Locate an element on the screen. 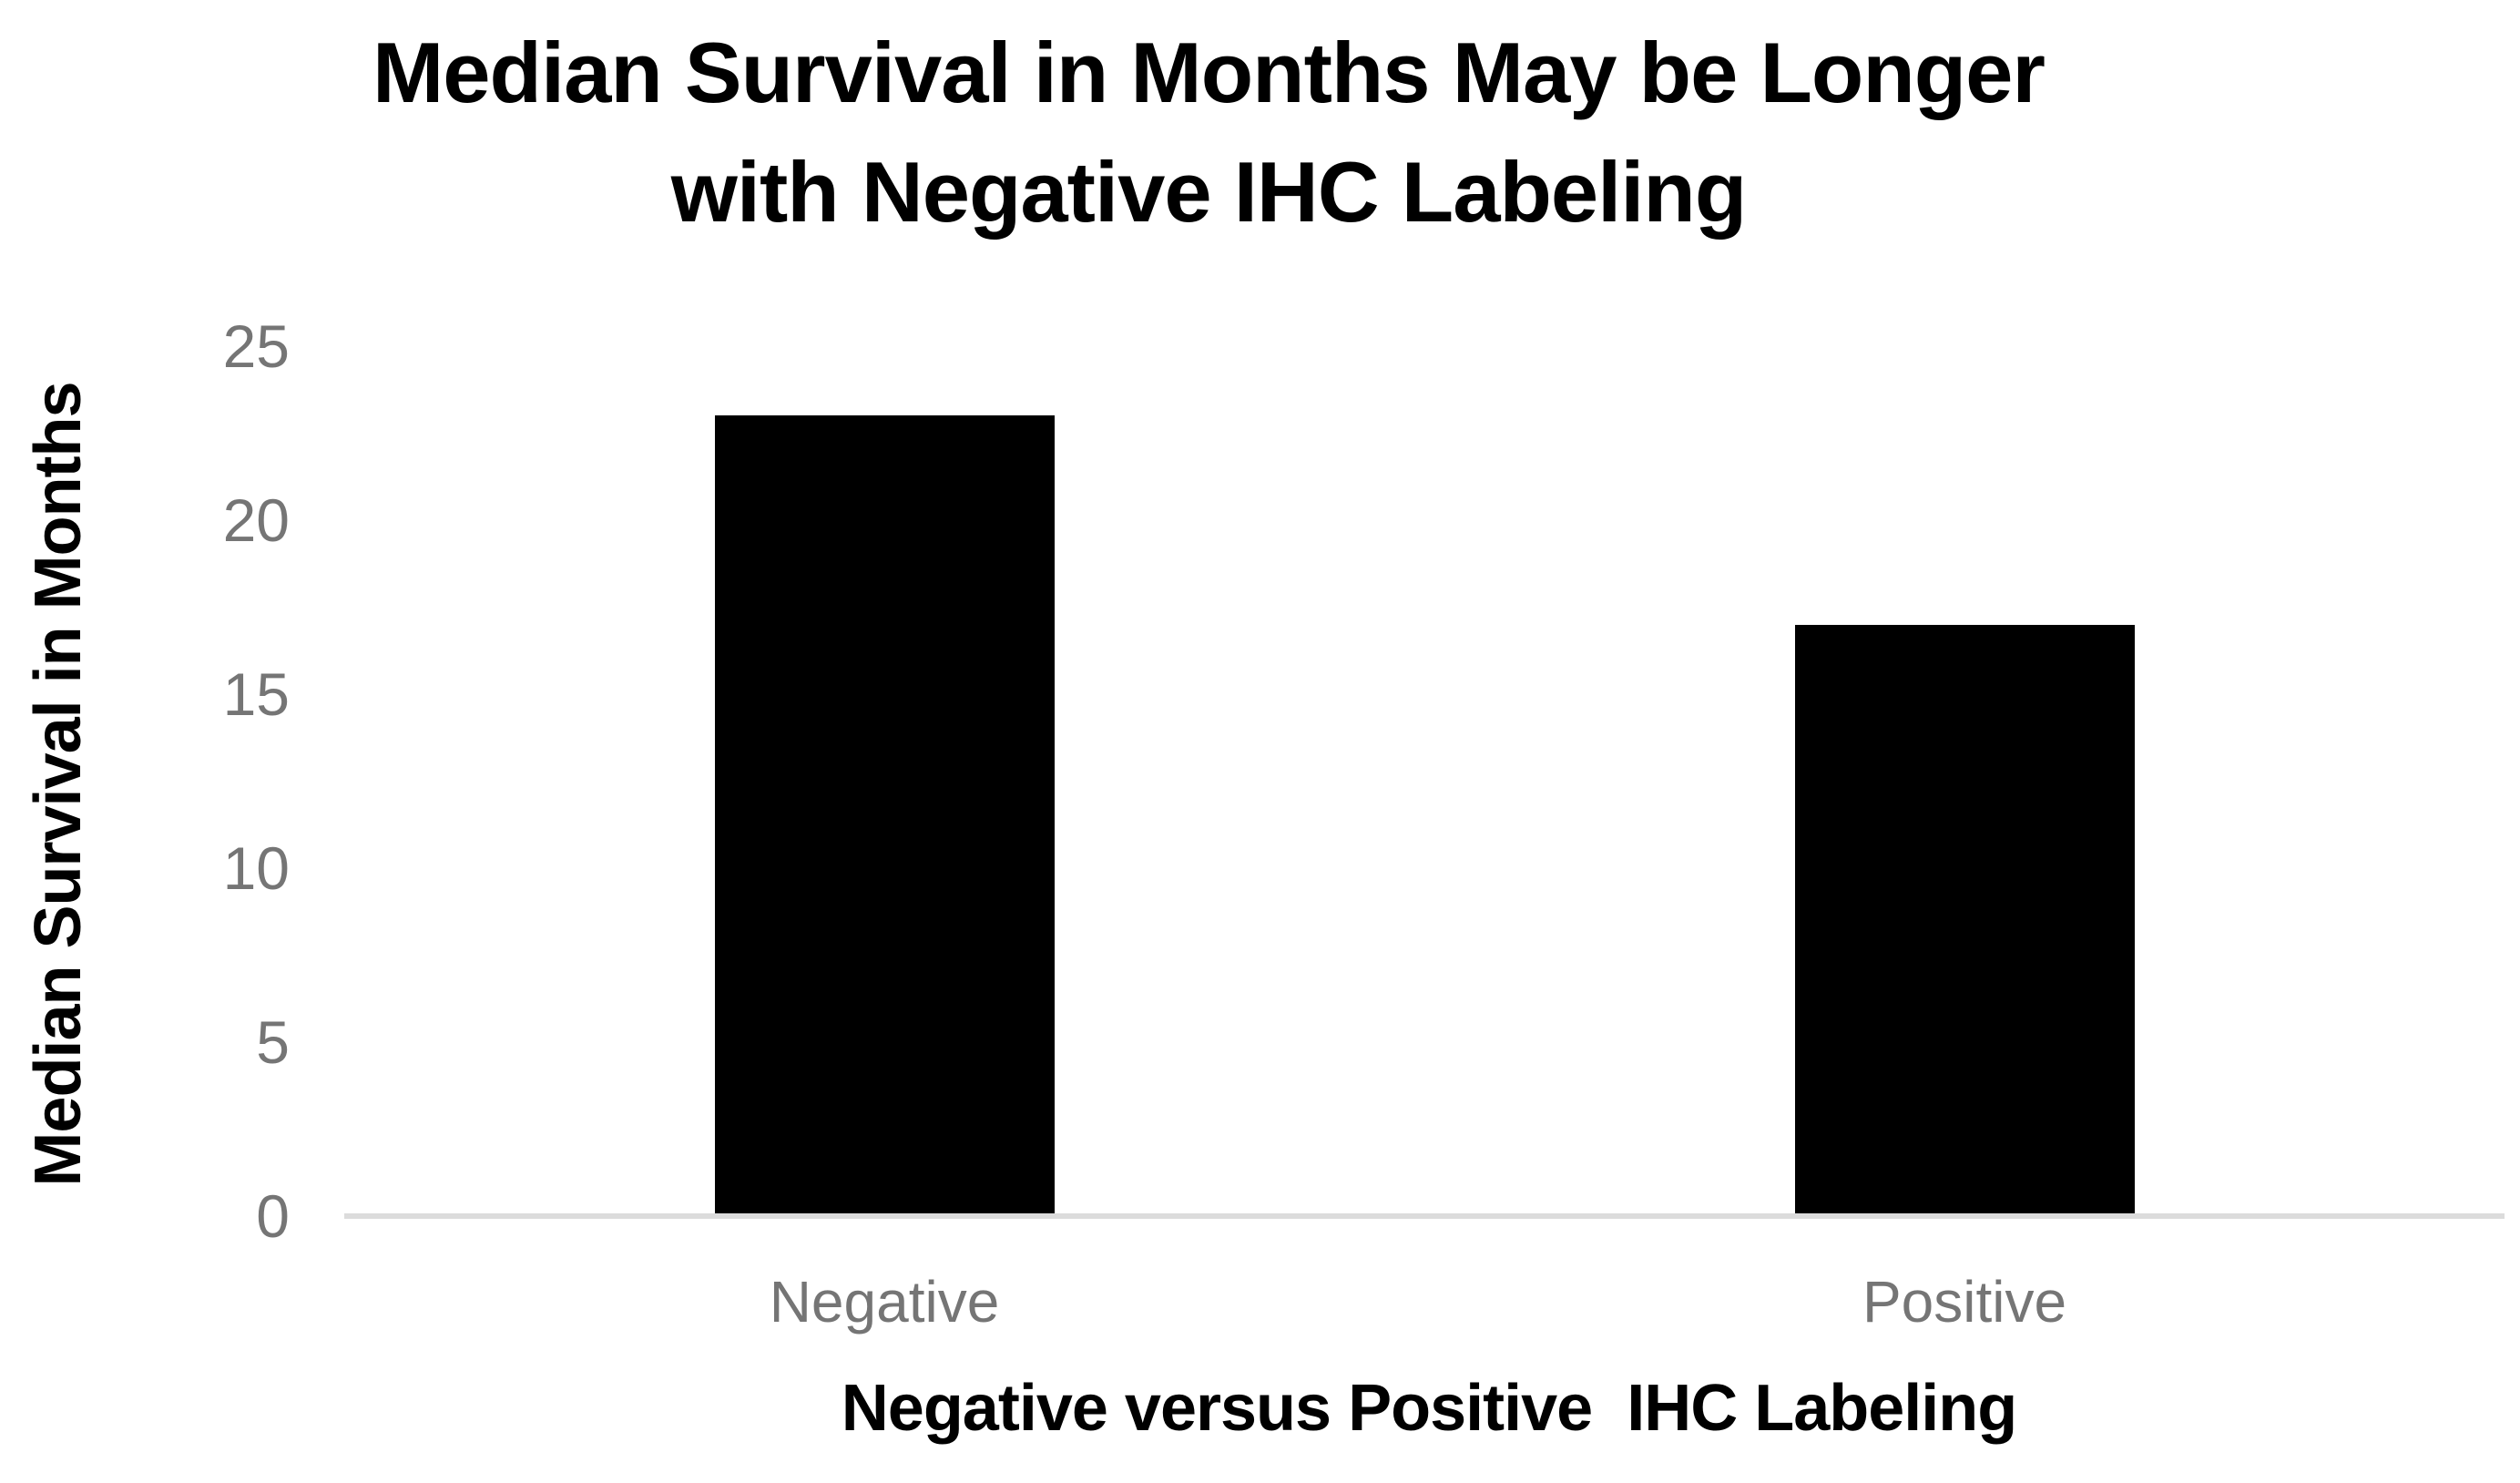  chart-title-line-1: Median Survival in Months May be Longer is located at coordinates (1209, 72).